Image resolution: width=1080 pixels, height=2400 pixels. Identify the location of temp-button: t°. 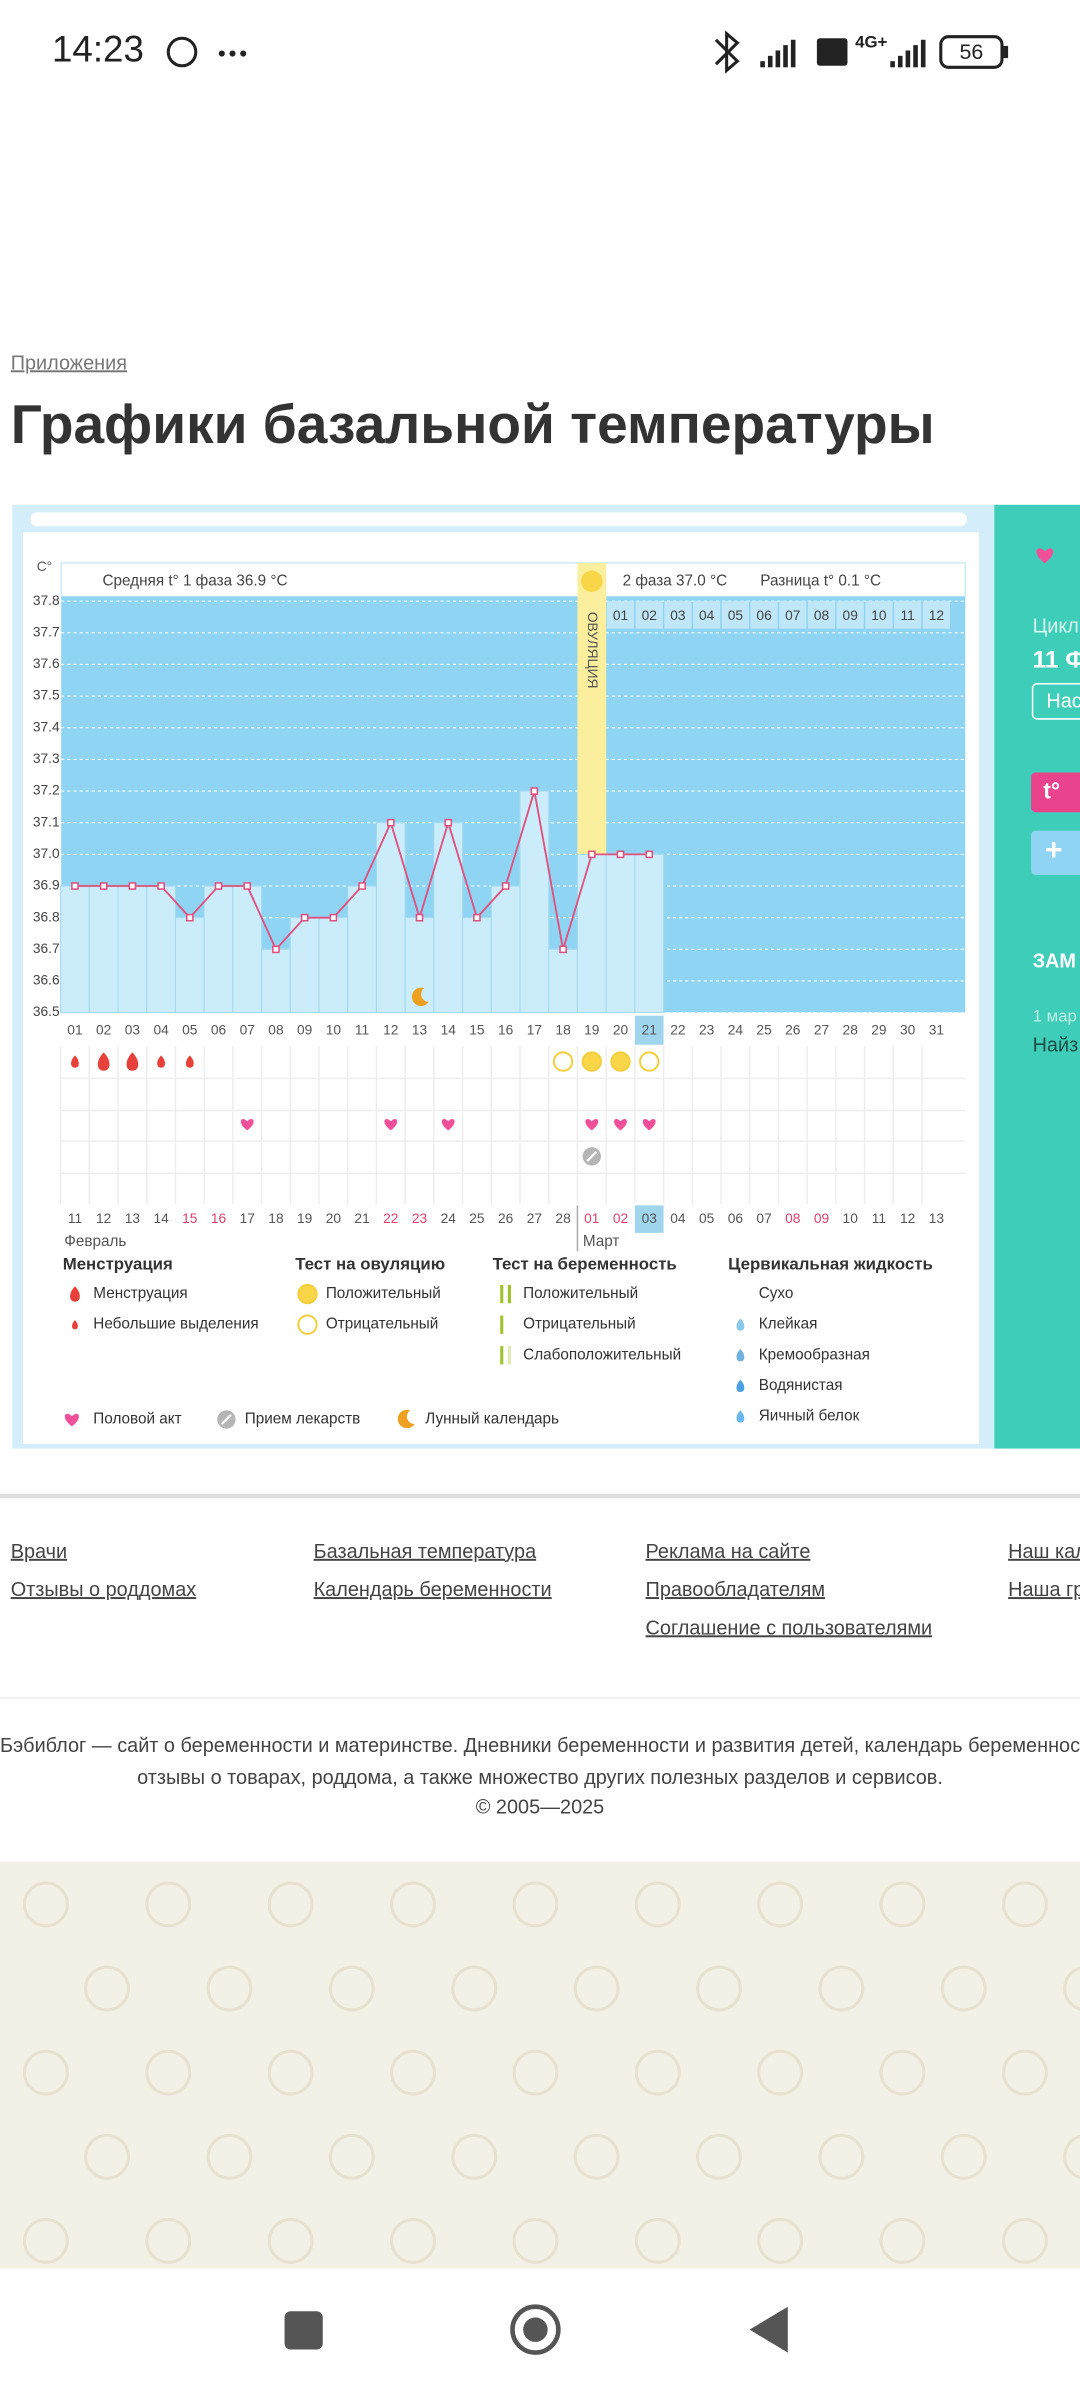
(1051, 790).